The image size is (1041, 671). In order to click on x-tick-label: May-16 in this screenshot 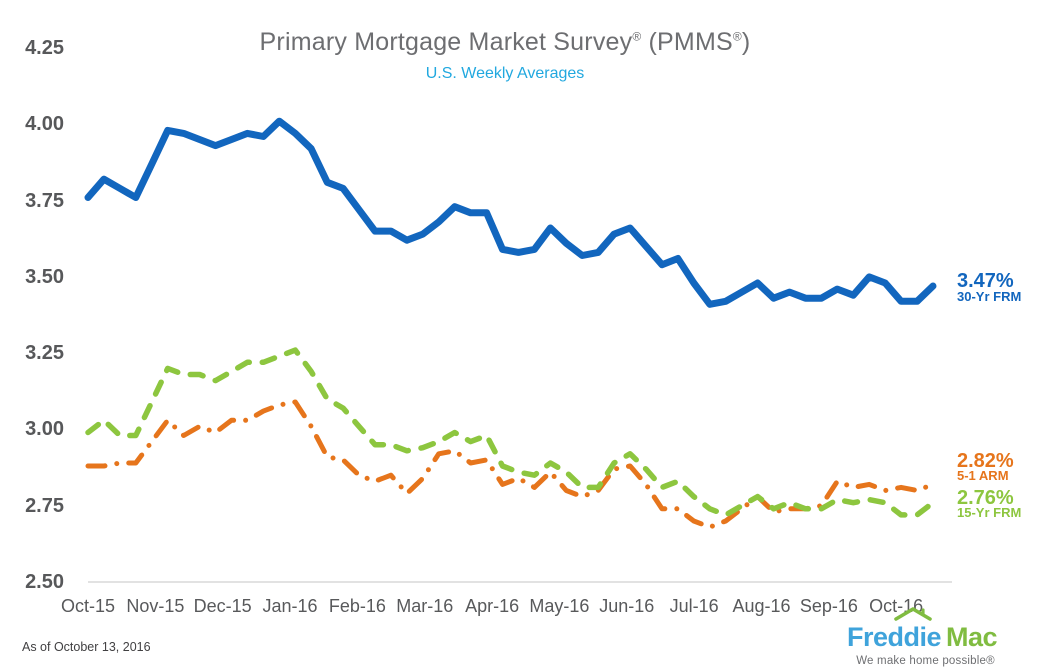, I will do `click(559, 606)`.